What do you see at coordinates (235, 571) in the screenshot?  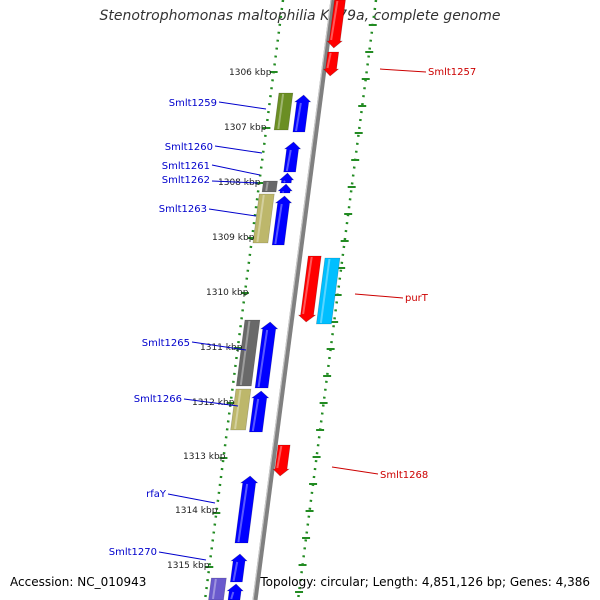 I see `gene-smlt1270-highlight` at bounding box center [235, 571].